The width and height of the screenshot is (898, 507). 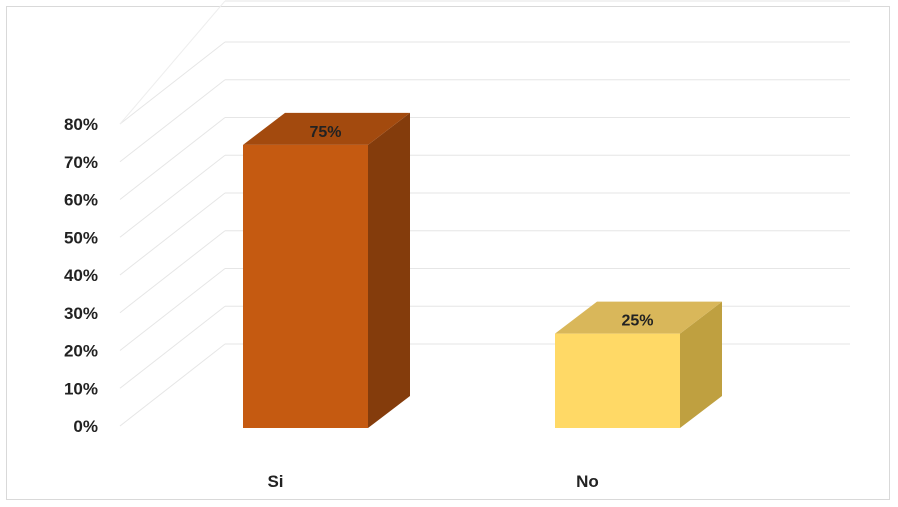 What do you see at coordinates (81, 200) in the screenshot?
I see `y-tick-label: 60%` at bounding box center [81, 200].